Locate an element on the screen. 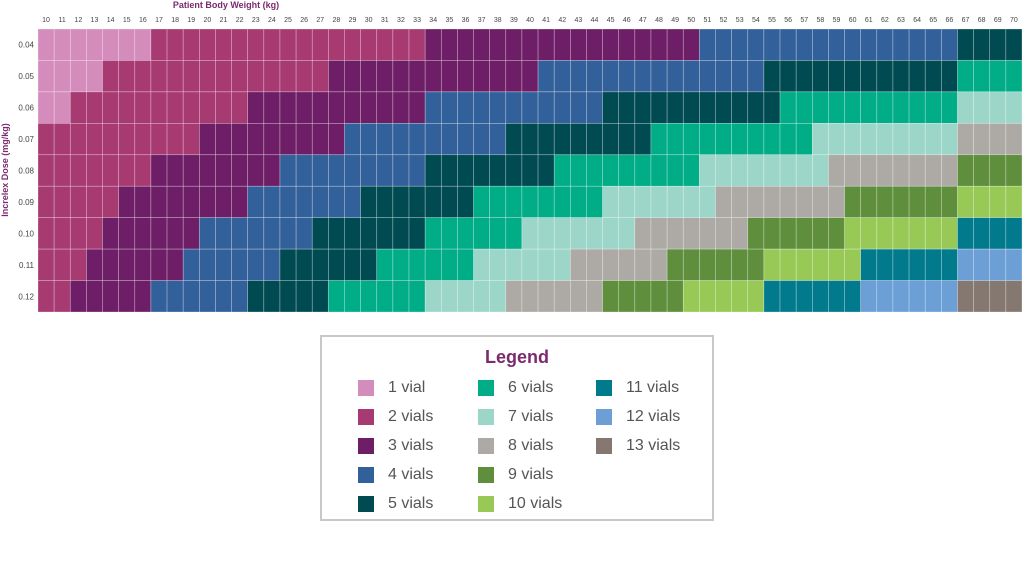  legend-label: 7 vials is located at coordinates (531, 416).